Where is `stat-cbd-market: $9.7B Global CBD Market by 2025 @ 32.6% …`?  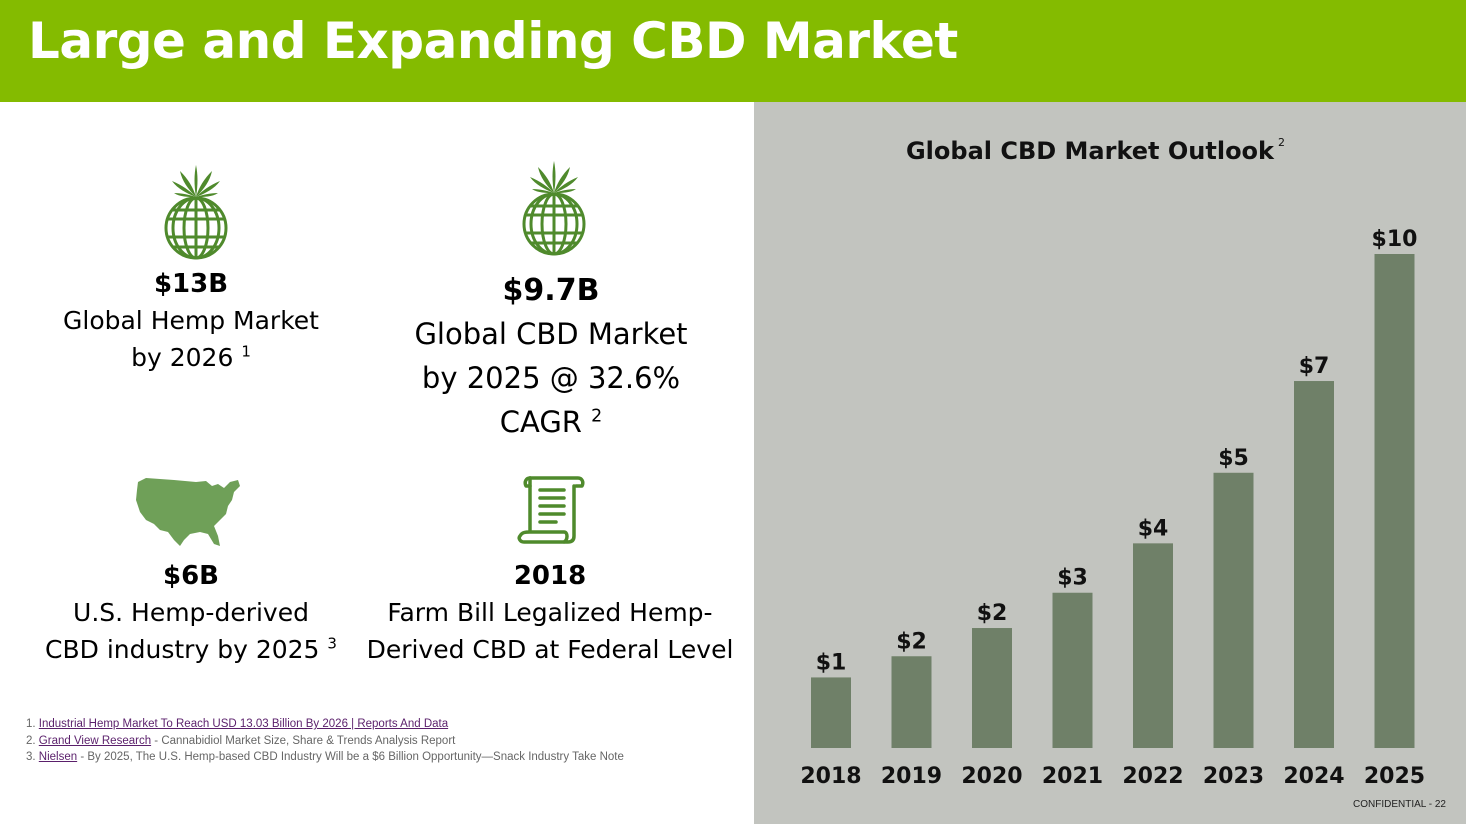
stat-cbd-market: $9.7B Global CBD Market by 2025 @ 32.6% … is located at coordinates (551, 357).